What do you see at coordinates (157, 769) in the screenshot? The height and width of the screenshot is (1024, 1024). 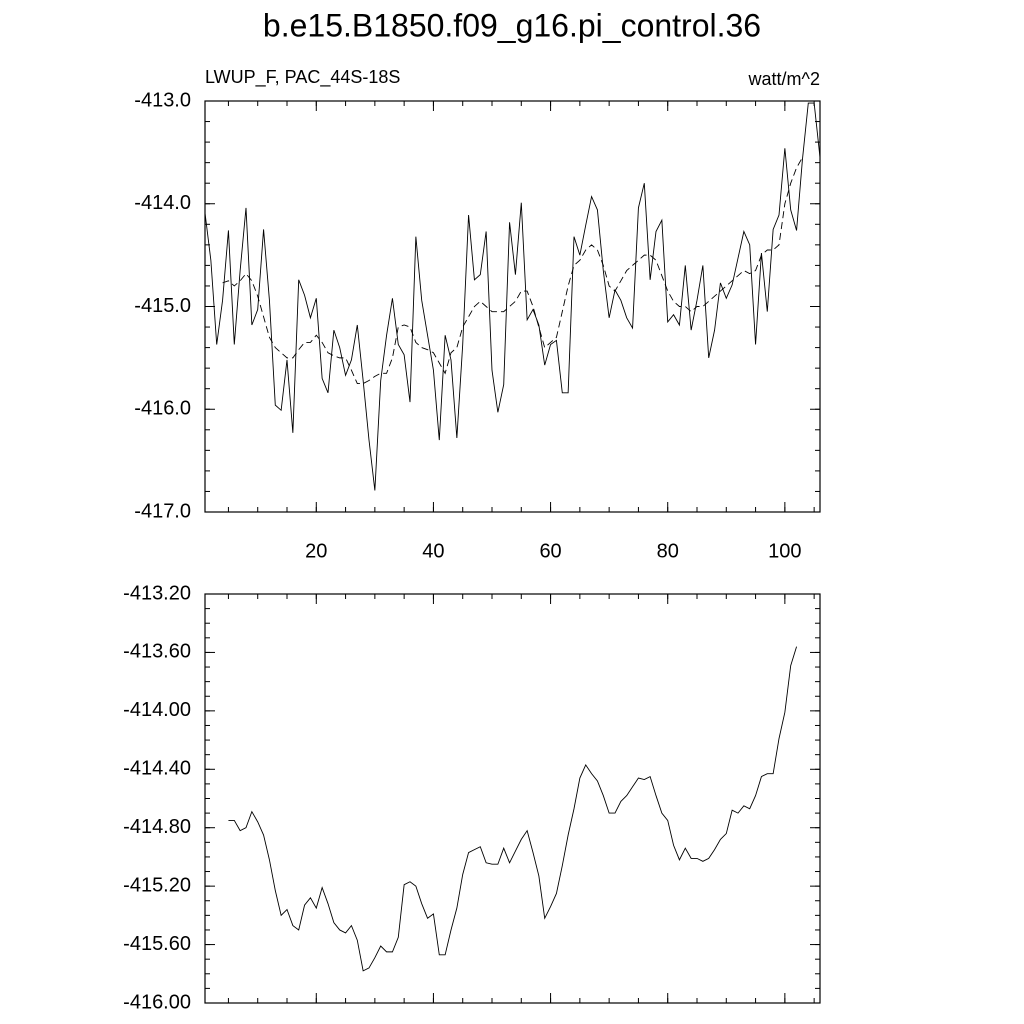 I see `y-tick-label: -414.40` at bounding box center [157, 769].